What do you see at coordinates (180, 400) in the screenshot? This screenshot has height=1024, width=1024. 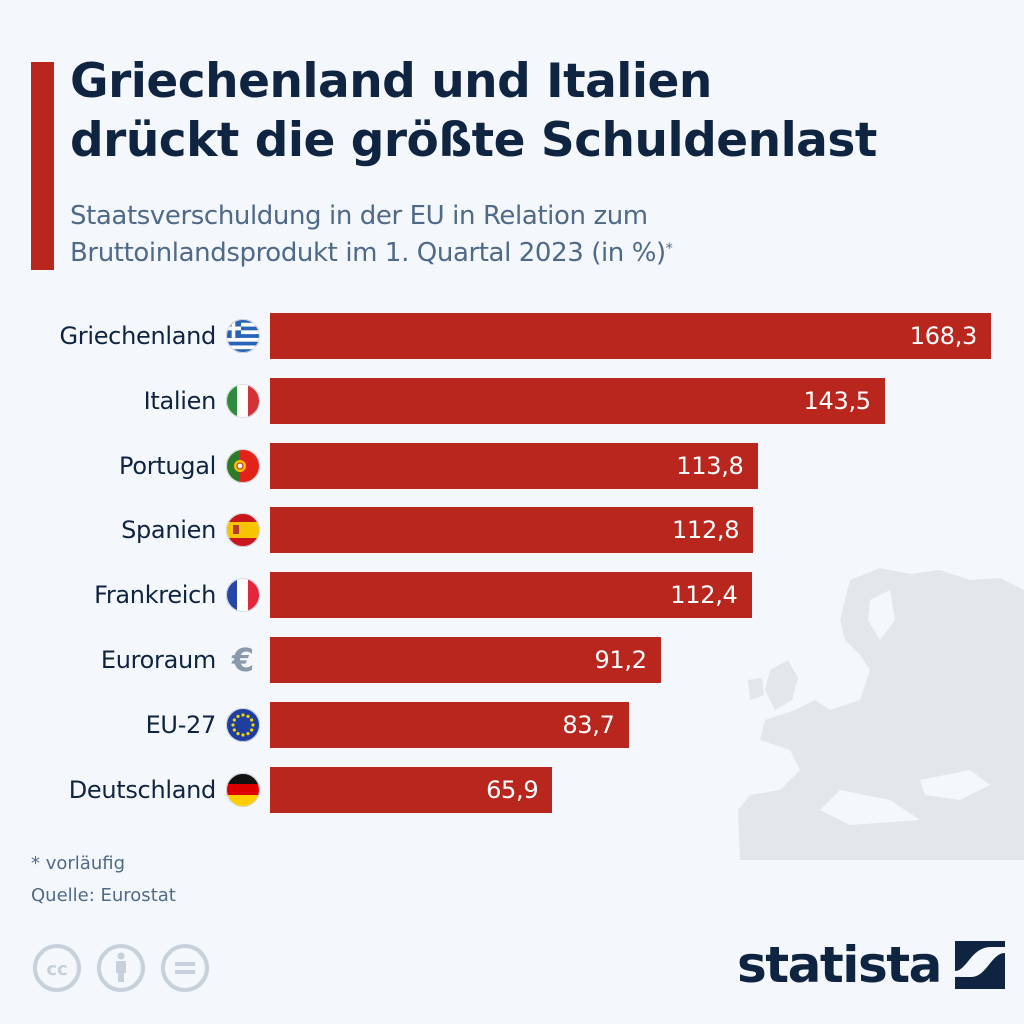 I see `category-label: Italien` at bounding box center [180, 400].